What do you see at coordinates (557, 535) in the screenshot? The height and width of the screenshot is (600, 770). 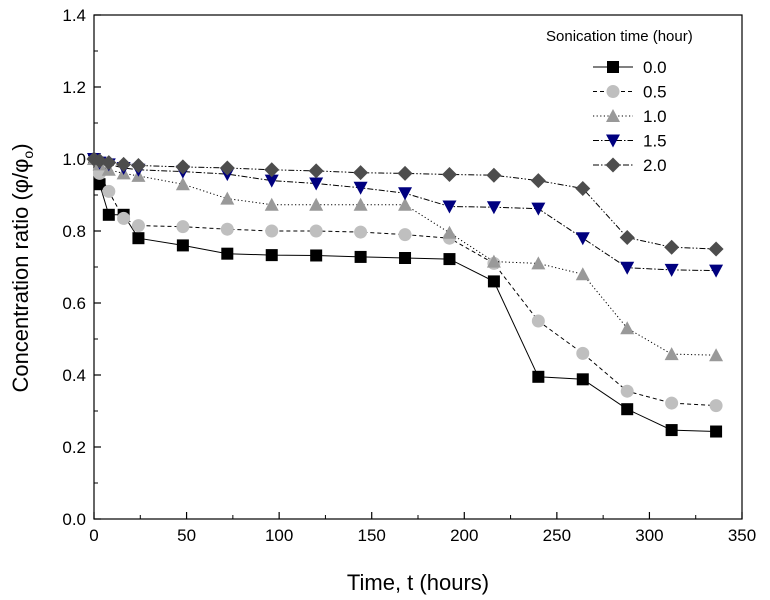 I see `x-tick-label: 250` at bounding box center [557, 535].